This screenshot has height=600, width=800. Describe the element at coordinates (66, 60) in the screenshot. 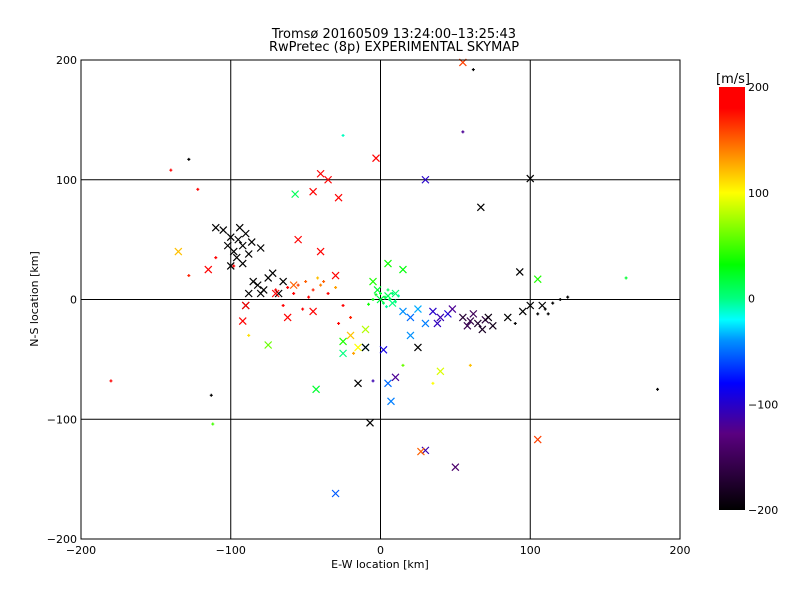

I see `y-tick-label: 200` at that location.